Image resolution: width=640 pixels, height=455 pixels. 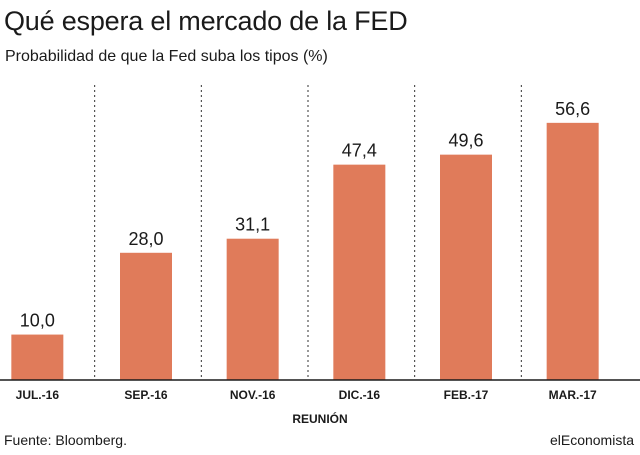 I want to click on bar-value-label: 47,4, so click(x=359, y=151).